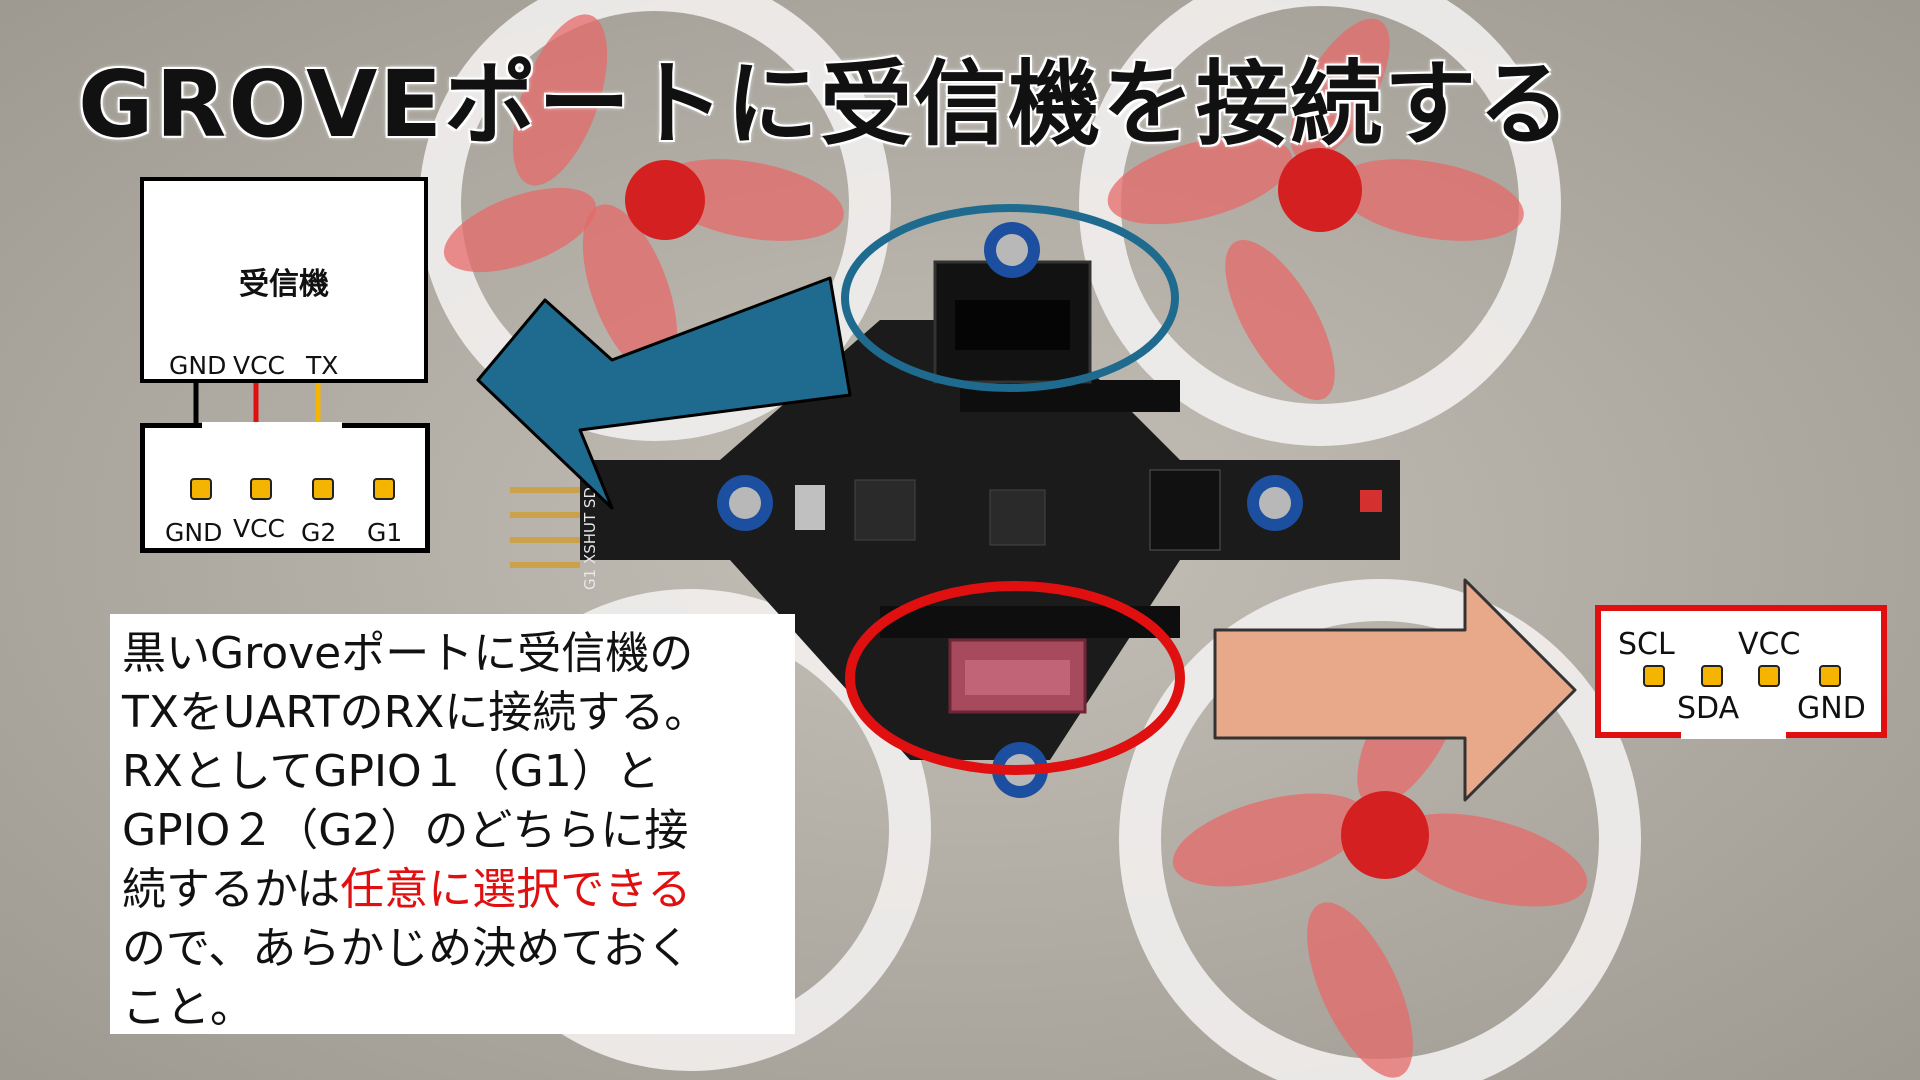 This screenshot has height=1080, width=1920. I want to click on i2c-pinout-box: SCL VCC SDA GND, so click(1741, 672).